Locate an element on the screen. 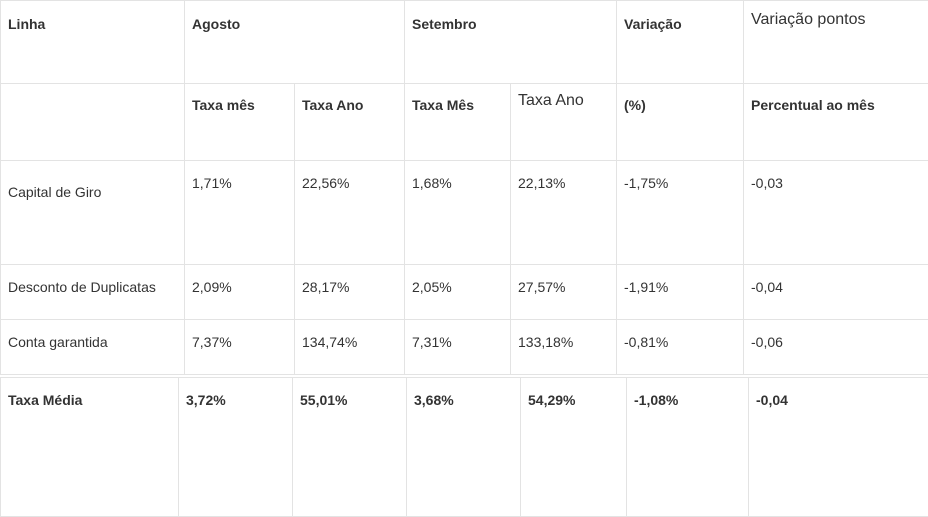 Image resolution: width=928 pixels, height=517 pixels. cell-variacao: -1,91% is located at coordinates (680, 292).